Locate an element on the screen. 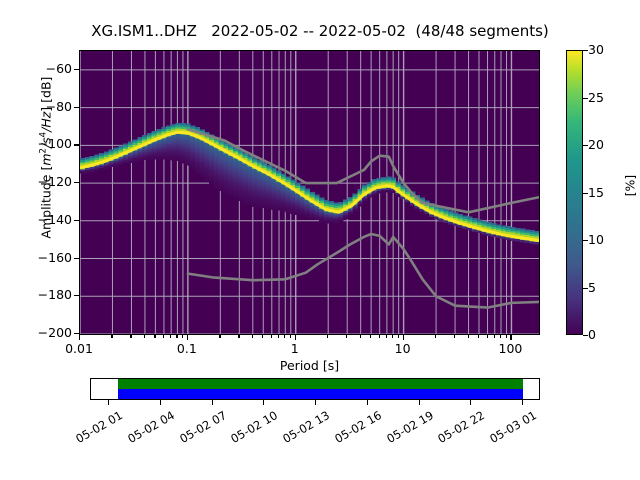  colorbar is located at coordinates (574, 192).